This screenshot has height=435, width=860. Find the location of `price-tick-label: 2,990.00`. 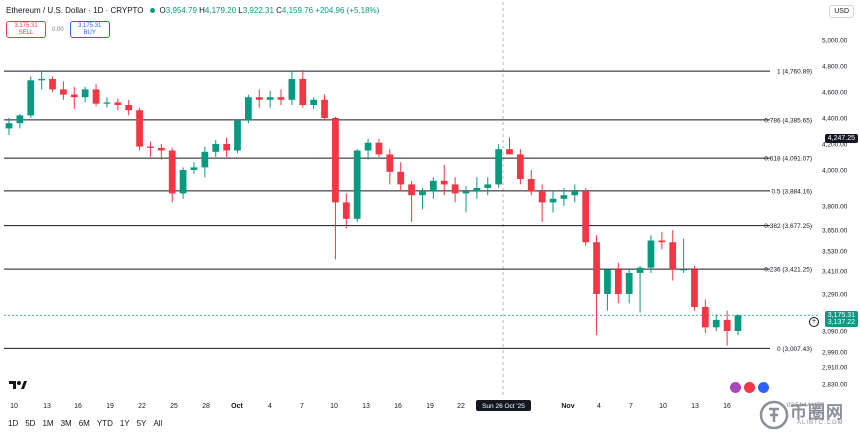

price-tick-label: 2,990.00 is located at coordinates (835, 353).